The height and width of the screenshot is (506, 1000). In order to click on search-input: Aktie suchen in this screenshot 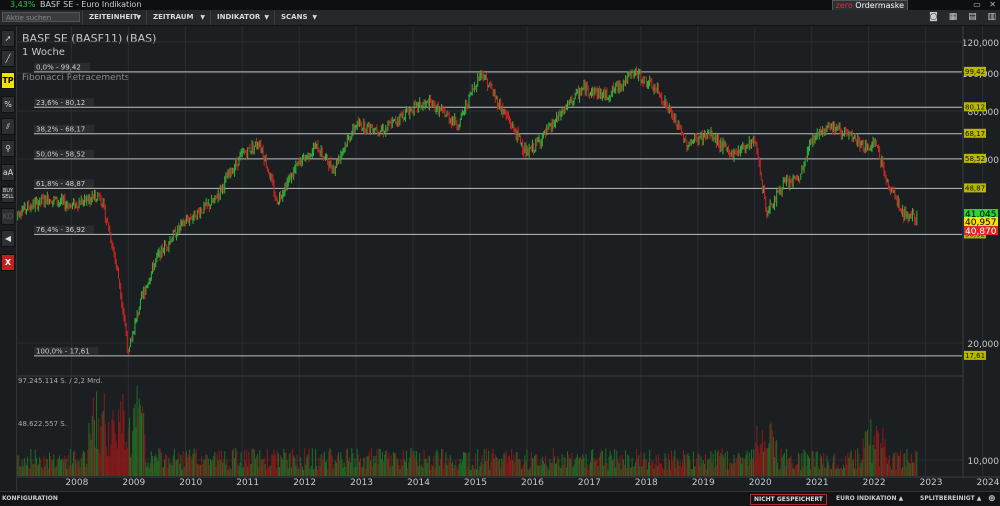, I will do `click(41, 17)`.